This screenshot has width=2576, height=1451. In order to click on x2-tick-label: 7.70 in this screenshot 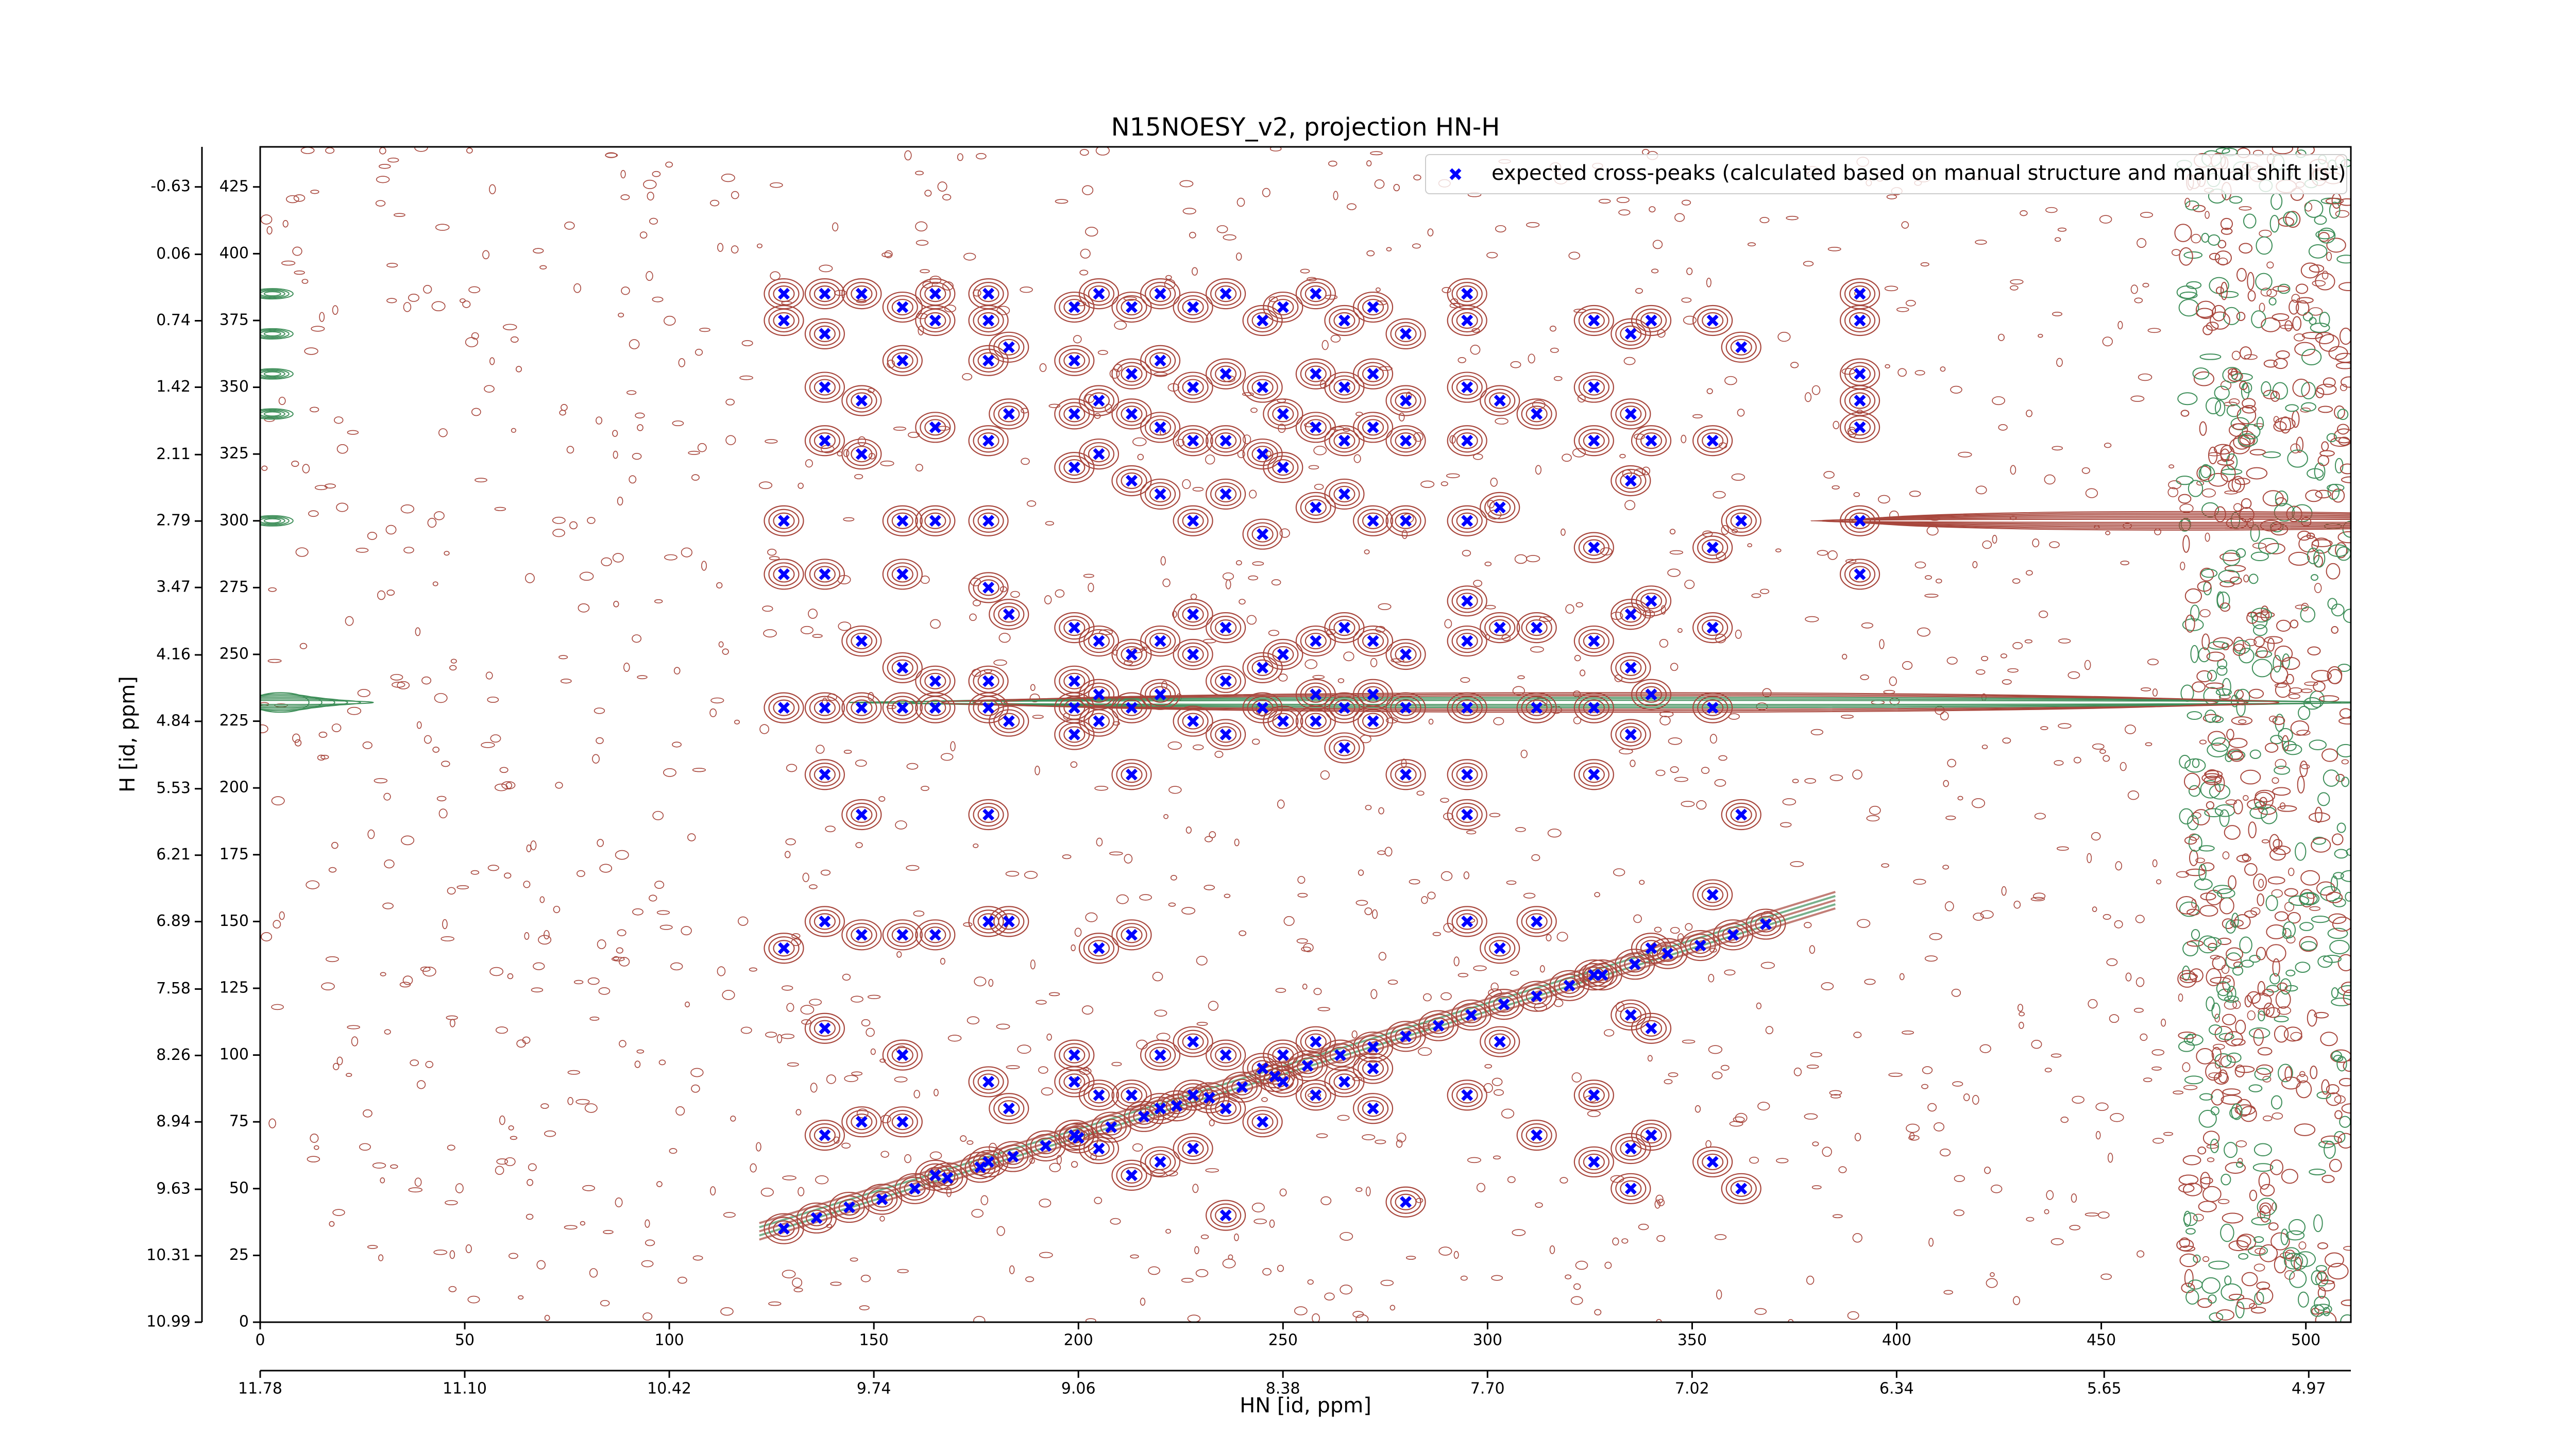, I will do `click(1487, 1389)`.